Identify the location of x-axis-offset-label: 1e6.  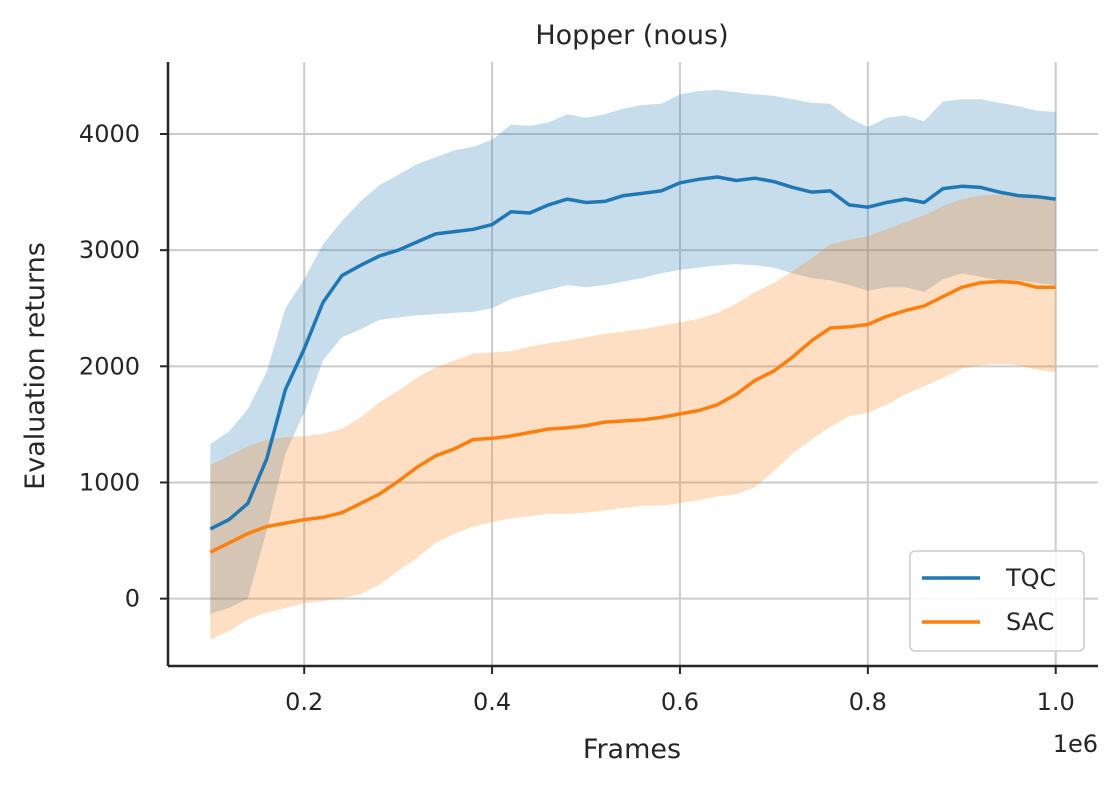
(1075, 744).